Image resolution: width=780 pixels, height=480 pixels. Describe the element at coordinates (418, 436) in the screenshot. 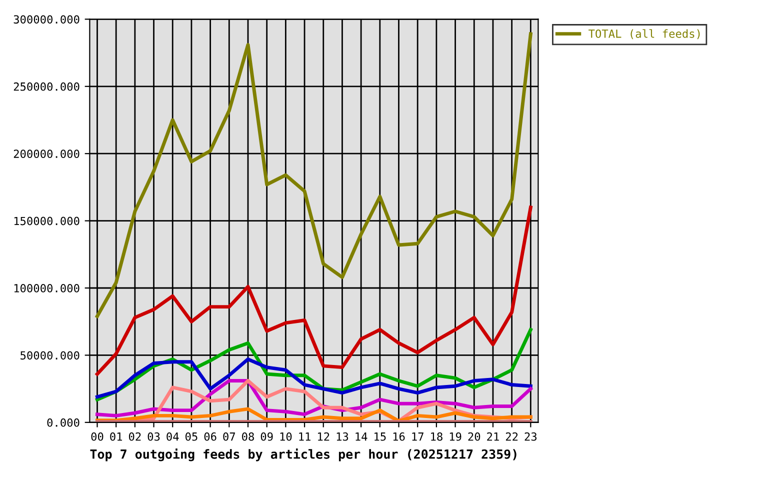

I see `x-tick-label: 17` at that location.